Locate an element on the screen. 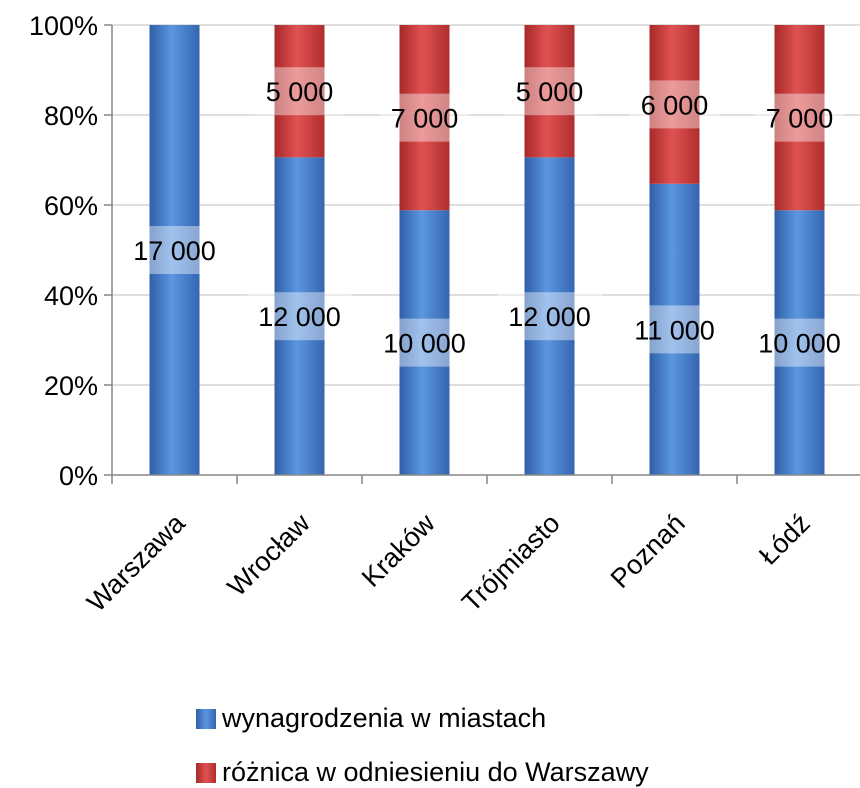 The height and width of the screenshot is (788, 860). data-label-difference-1: 5 000 is located at coordinates (299, 91).